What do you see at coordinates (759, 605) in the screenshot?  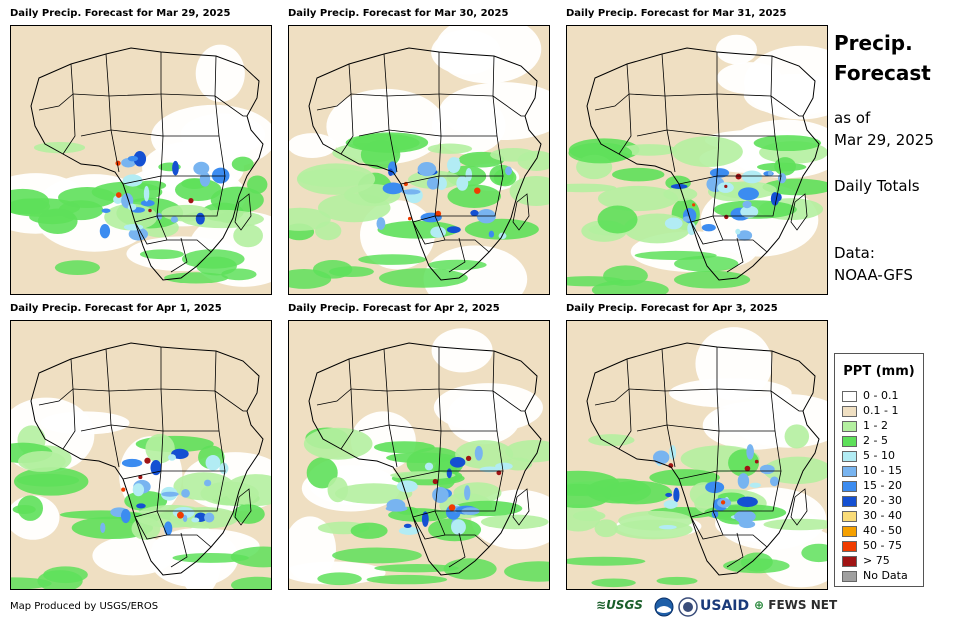 I see `globe-icon: ⊕` at bounding box center [759, 605].